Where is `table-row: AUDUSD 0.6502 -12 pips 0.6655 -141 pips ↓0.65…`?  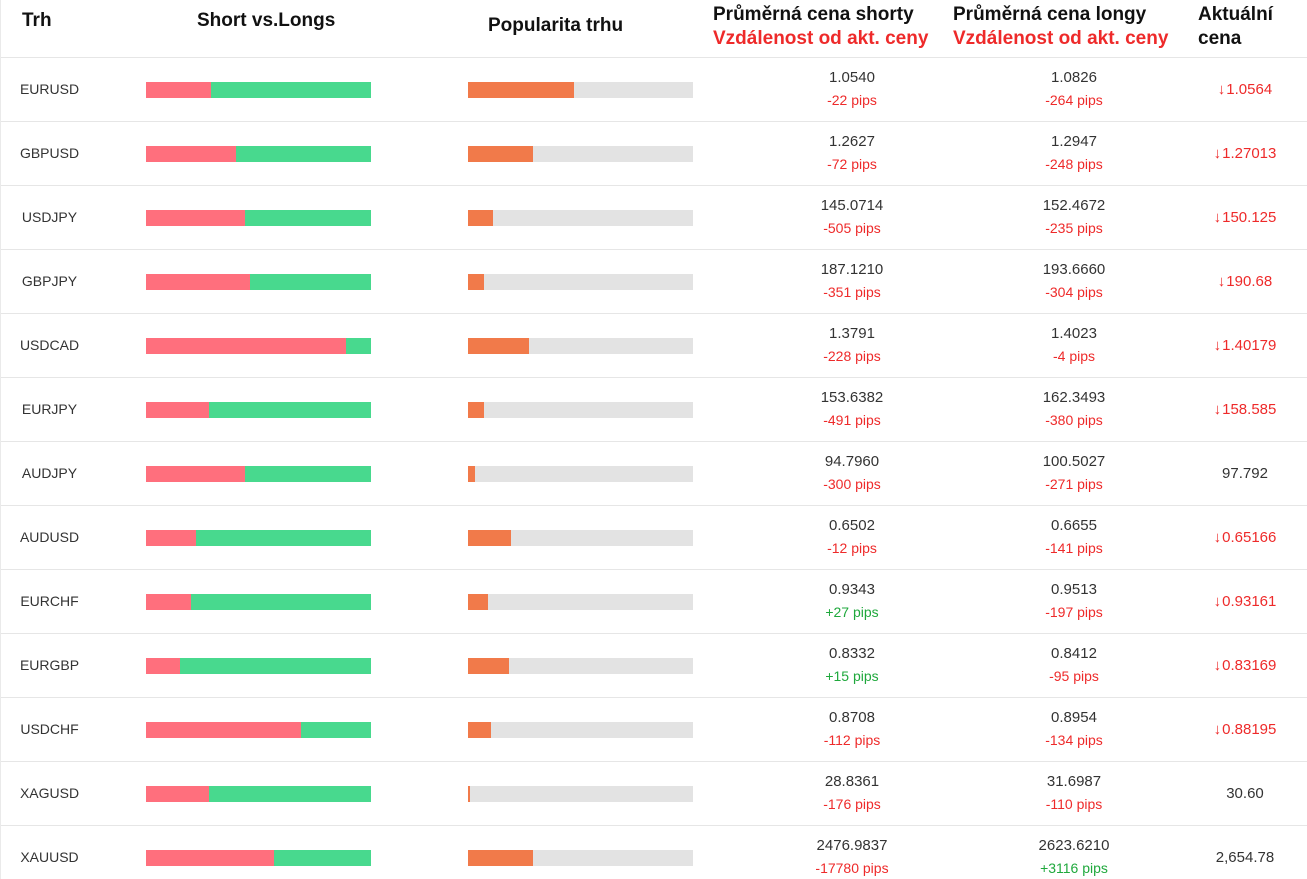
table-row: AUDUSD 0.6502 -12 pips 0.6655 -141 pips ↓0.65… is located at coordinates (654, 538).